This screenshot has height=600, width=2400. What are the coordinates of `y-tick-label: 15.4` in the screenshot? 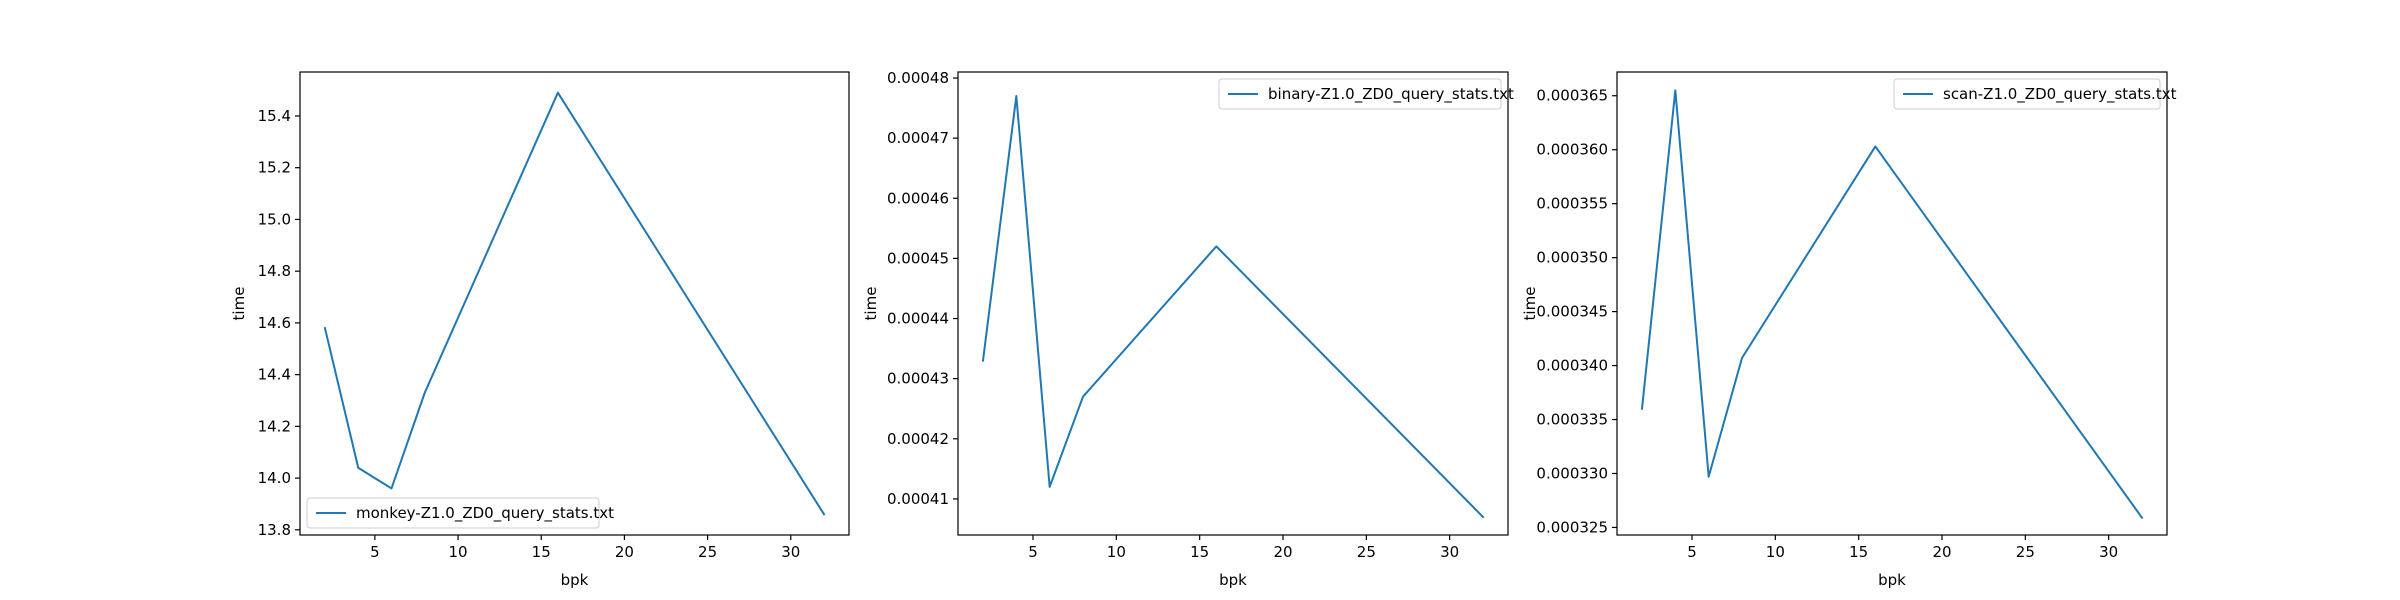 It's located at (274, 116).